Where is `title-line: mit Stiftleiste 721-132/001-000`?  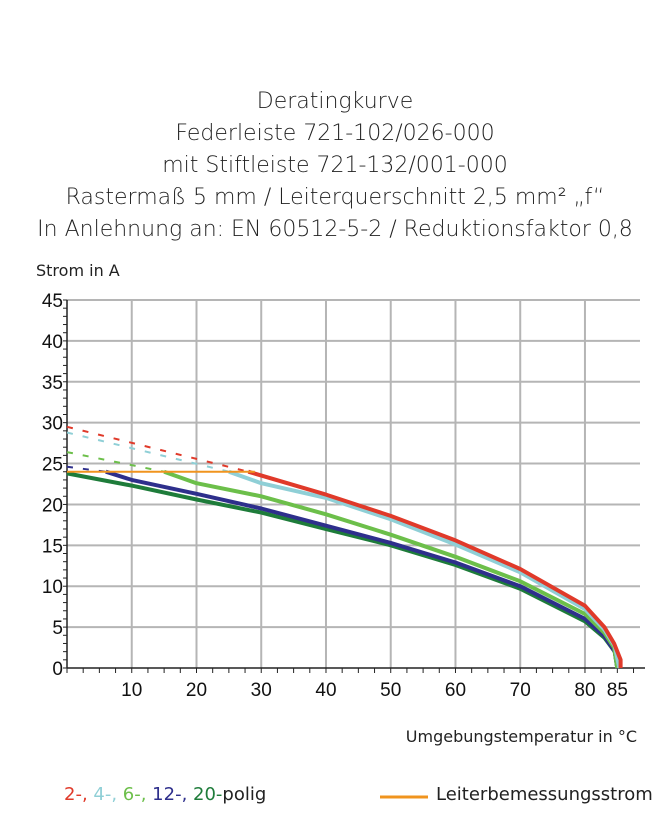 title-line: mit Stiftleiste 721-132/001-000 is located at coordinates (335, 165).